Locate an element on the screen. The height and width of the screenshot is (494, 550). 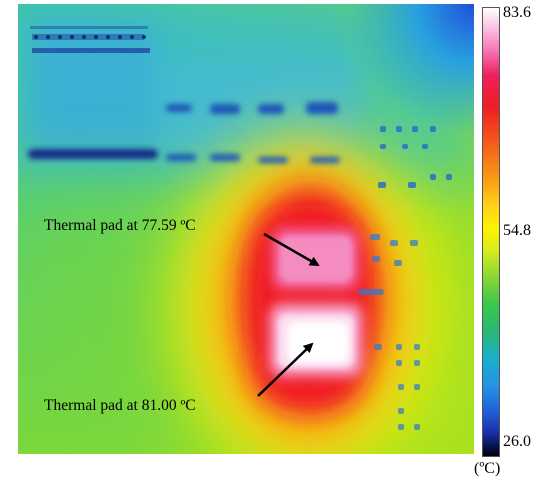
colorbar-min-label: 26.0 is located at coordinates (517, 441).